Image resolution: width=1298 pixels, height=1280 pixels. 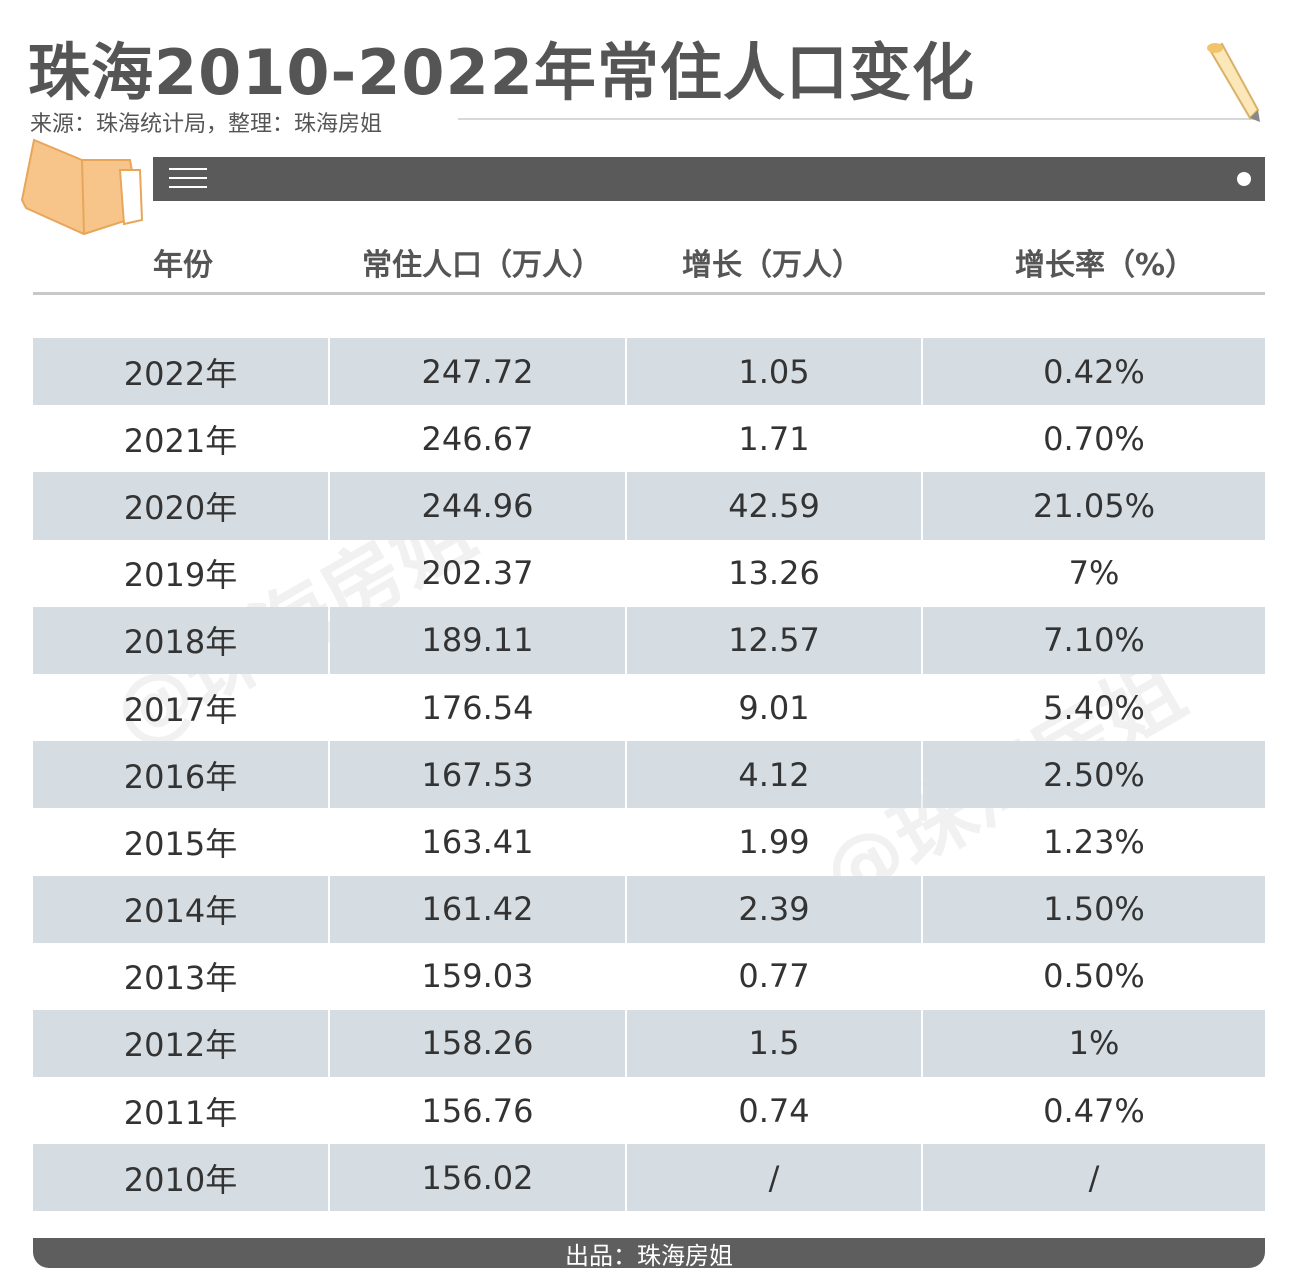 What do you see at coordinates (180, 909) in the screenshot?
I see `table-cell: 2014年` at bounding box center [180, 909].